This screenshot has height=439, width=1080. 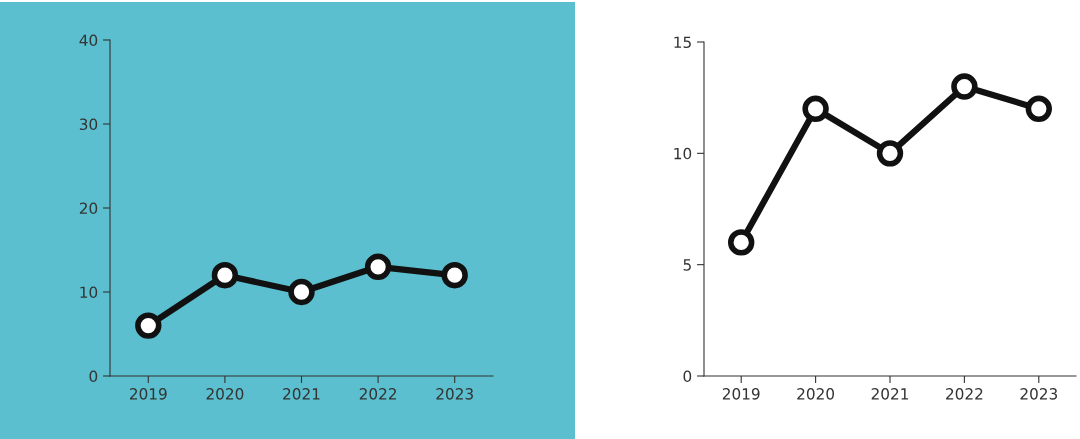 I want to click on y-tick-label: 5, so click(x=687, y=265).